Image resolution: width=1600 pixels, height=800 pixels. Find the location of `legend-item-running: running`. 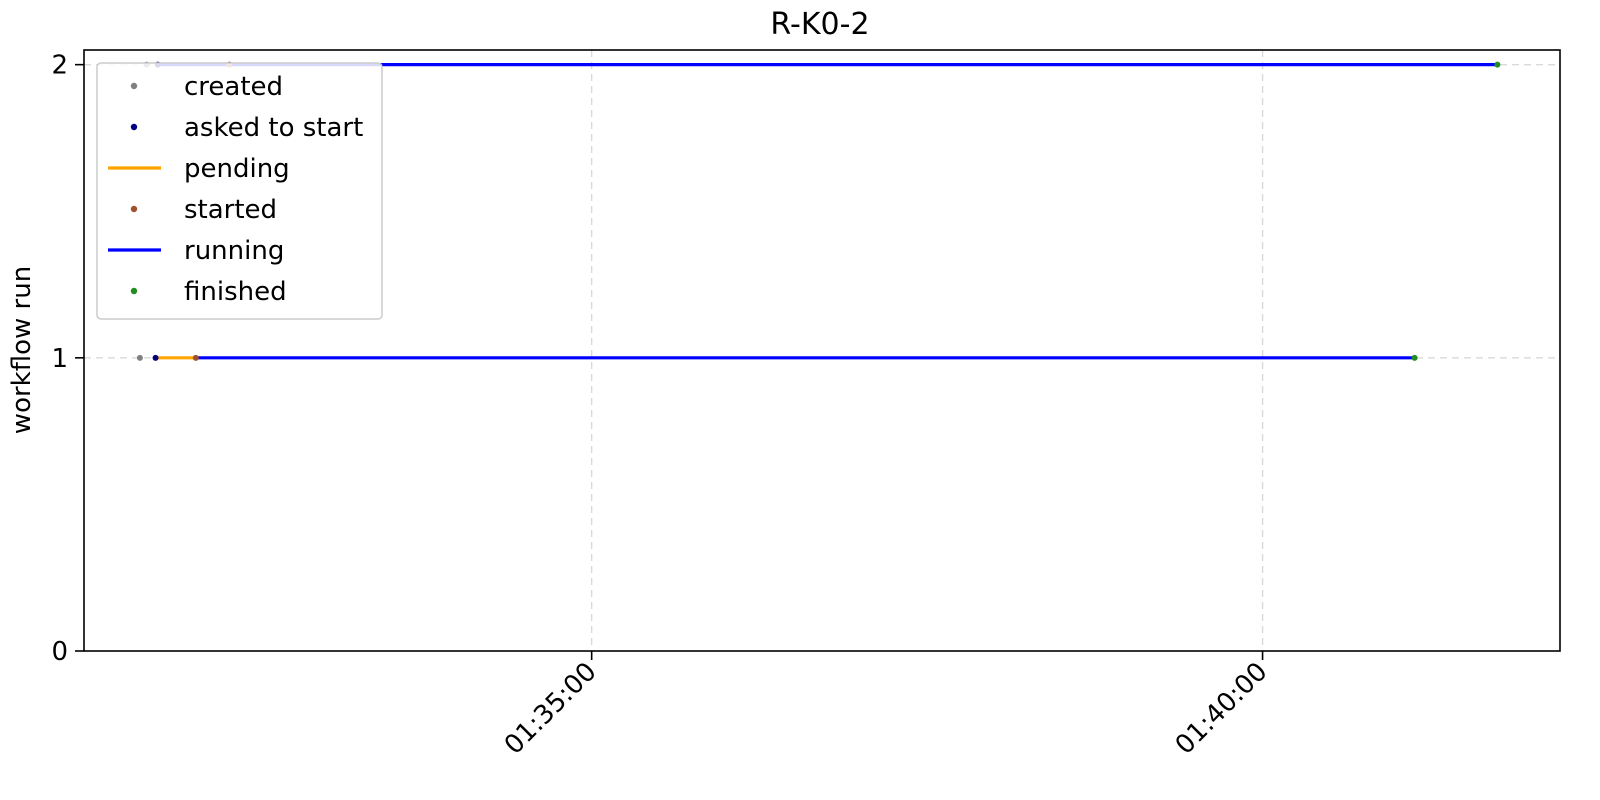

legend-item-running: running is located at coordinates (196, 251).